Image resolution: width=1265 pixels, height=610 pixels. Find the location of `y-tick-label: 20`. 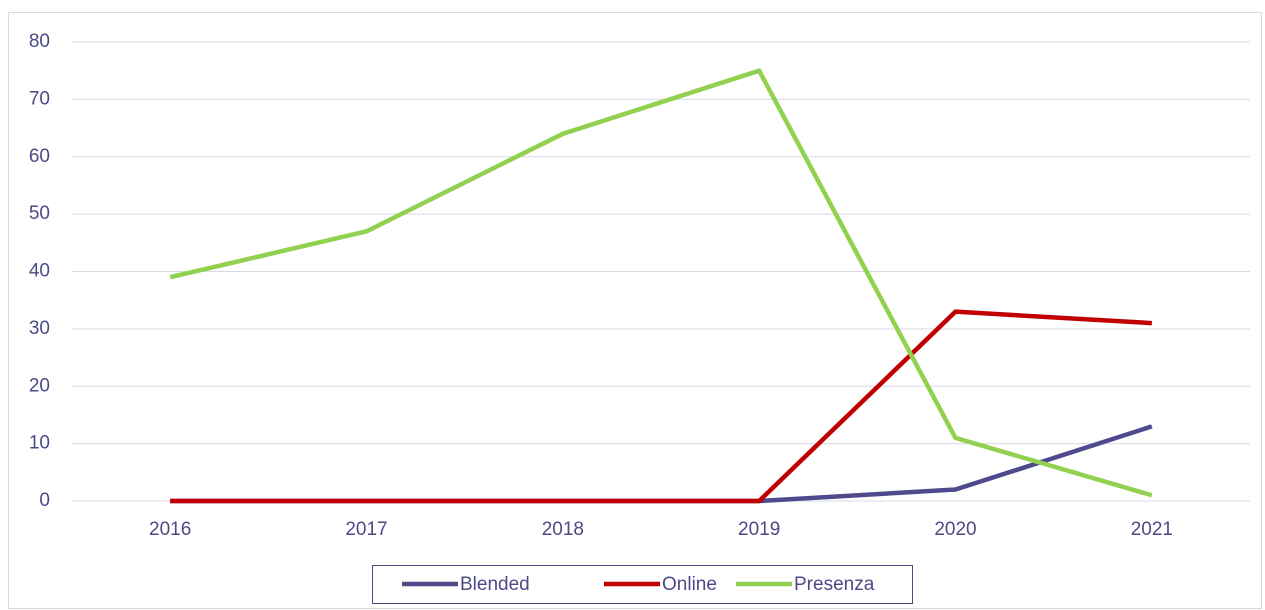

y-tick-label: 20 is located at coordinates (39, 385).